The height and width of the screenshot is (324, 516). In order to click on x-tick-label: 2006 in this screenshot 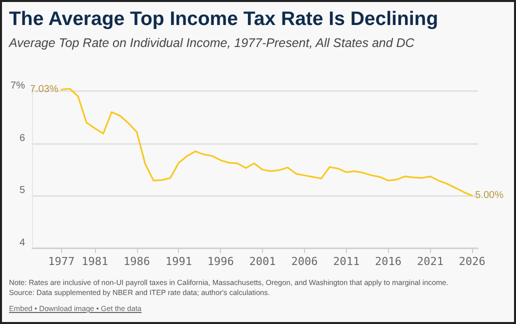, I will do `click(304, 261)`.